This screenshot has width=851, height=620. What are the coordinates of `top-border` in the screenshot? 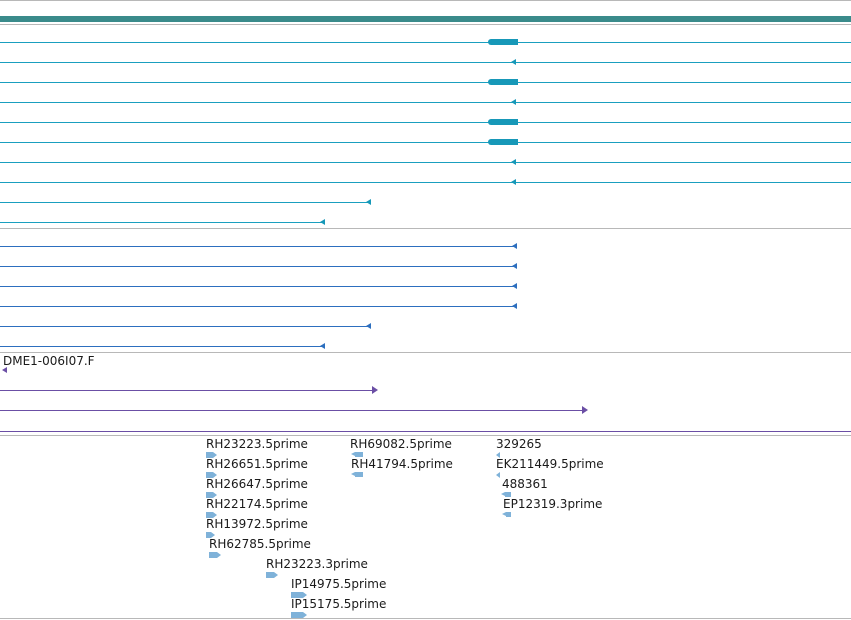 It's located at (425, 0).